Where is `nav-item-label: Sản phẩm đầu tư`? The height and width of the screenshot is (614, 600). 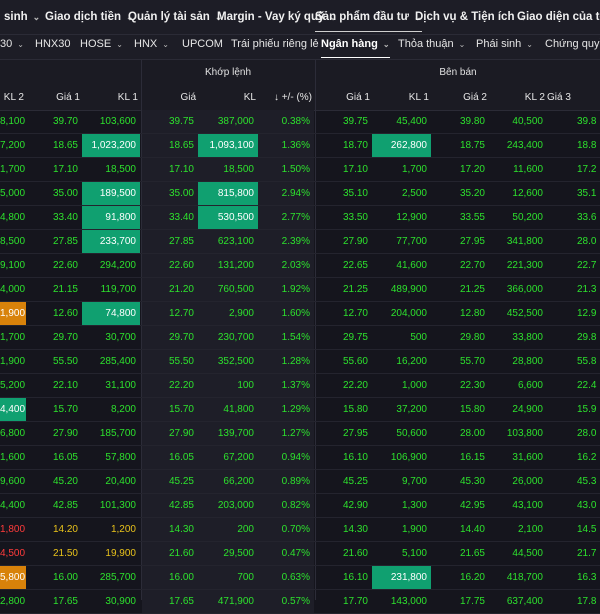
nav-item-label: Sản phẩm đầu tư is located at coordinates (362, 17).